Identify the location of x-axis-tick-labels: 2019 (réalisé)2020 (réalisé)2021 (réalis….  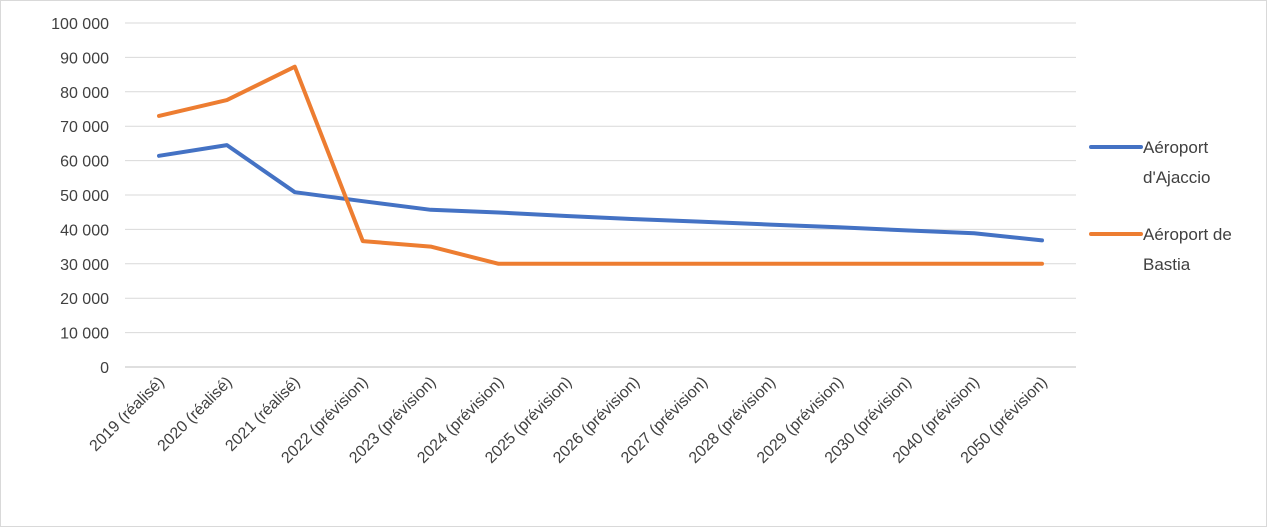
(569, 420).